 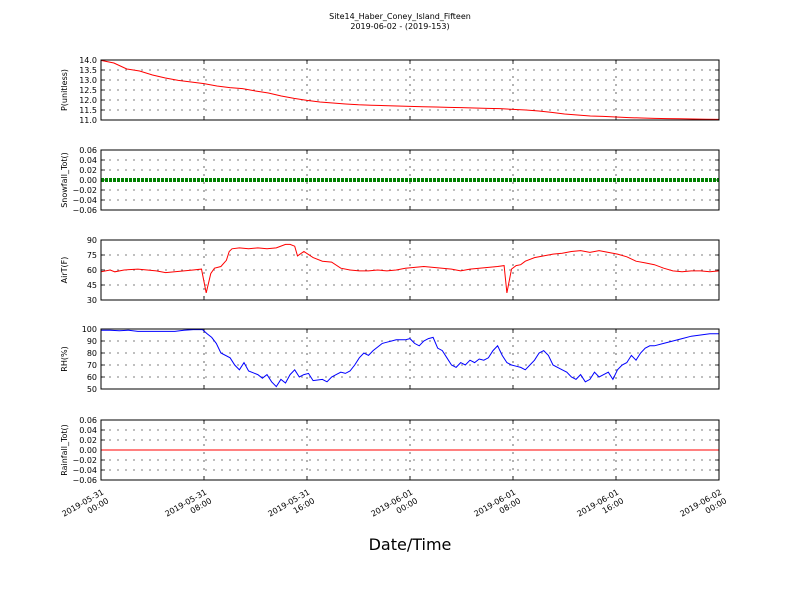 I want to click on y-tick-label: 13.0, so click(x=88, y=80).